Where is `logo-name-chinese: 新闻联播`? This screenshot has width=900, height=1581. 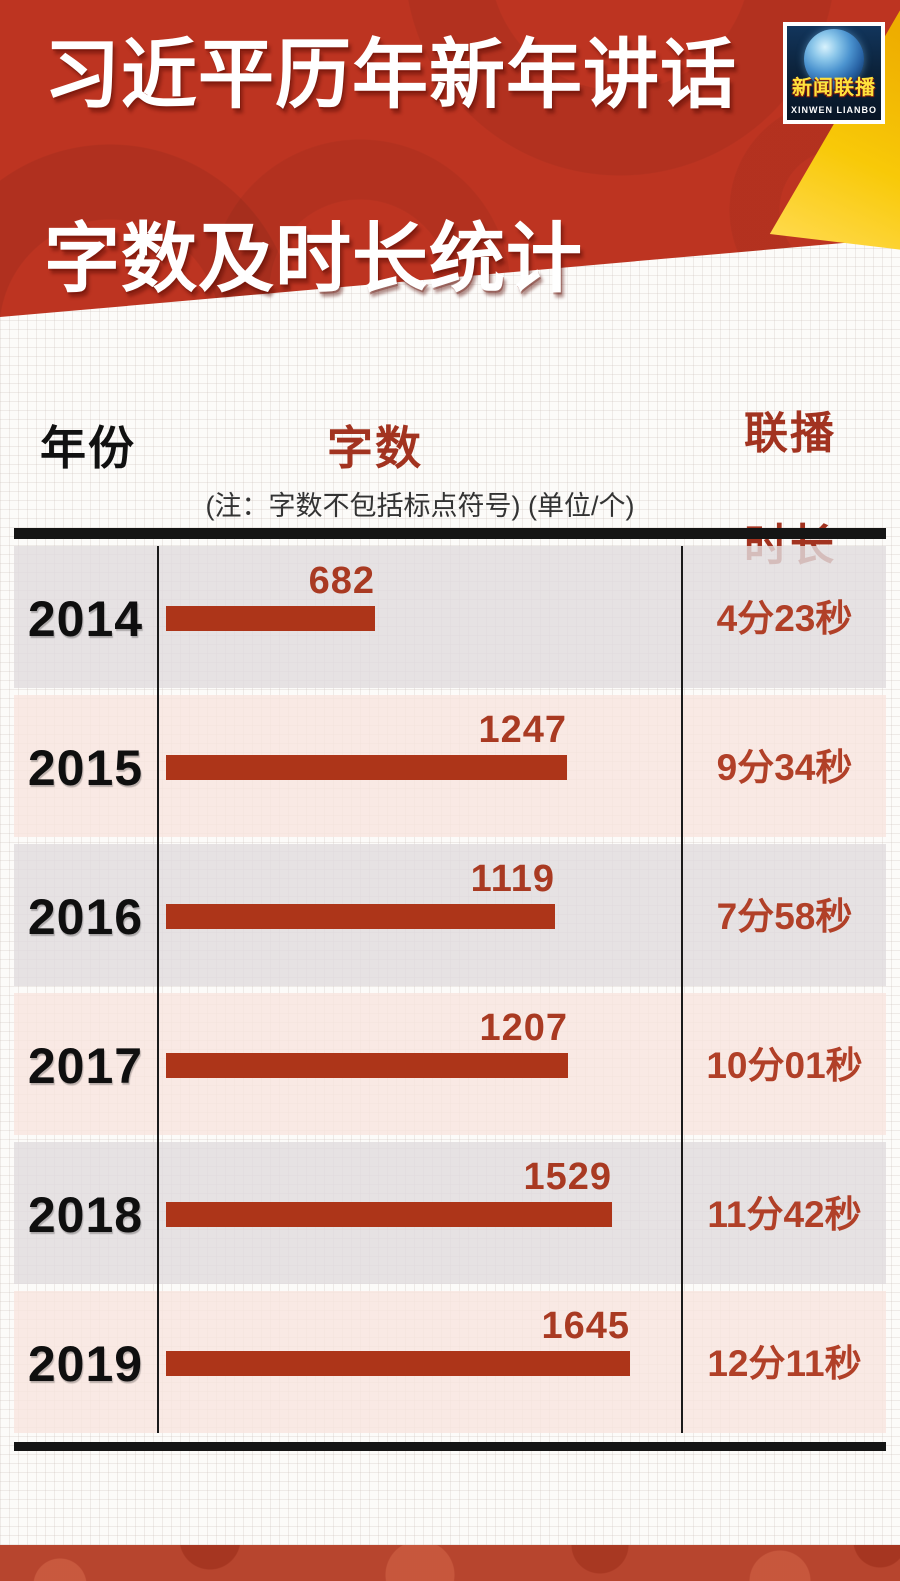
logo-name-chinese: 新闻联播 is located at coordinates (834, 88).